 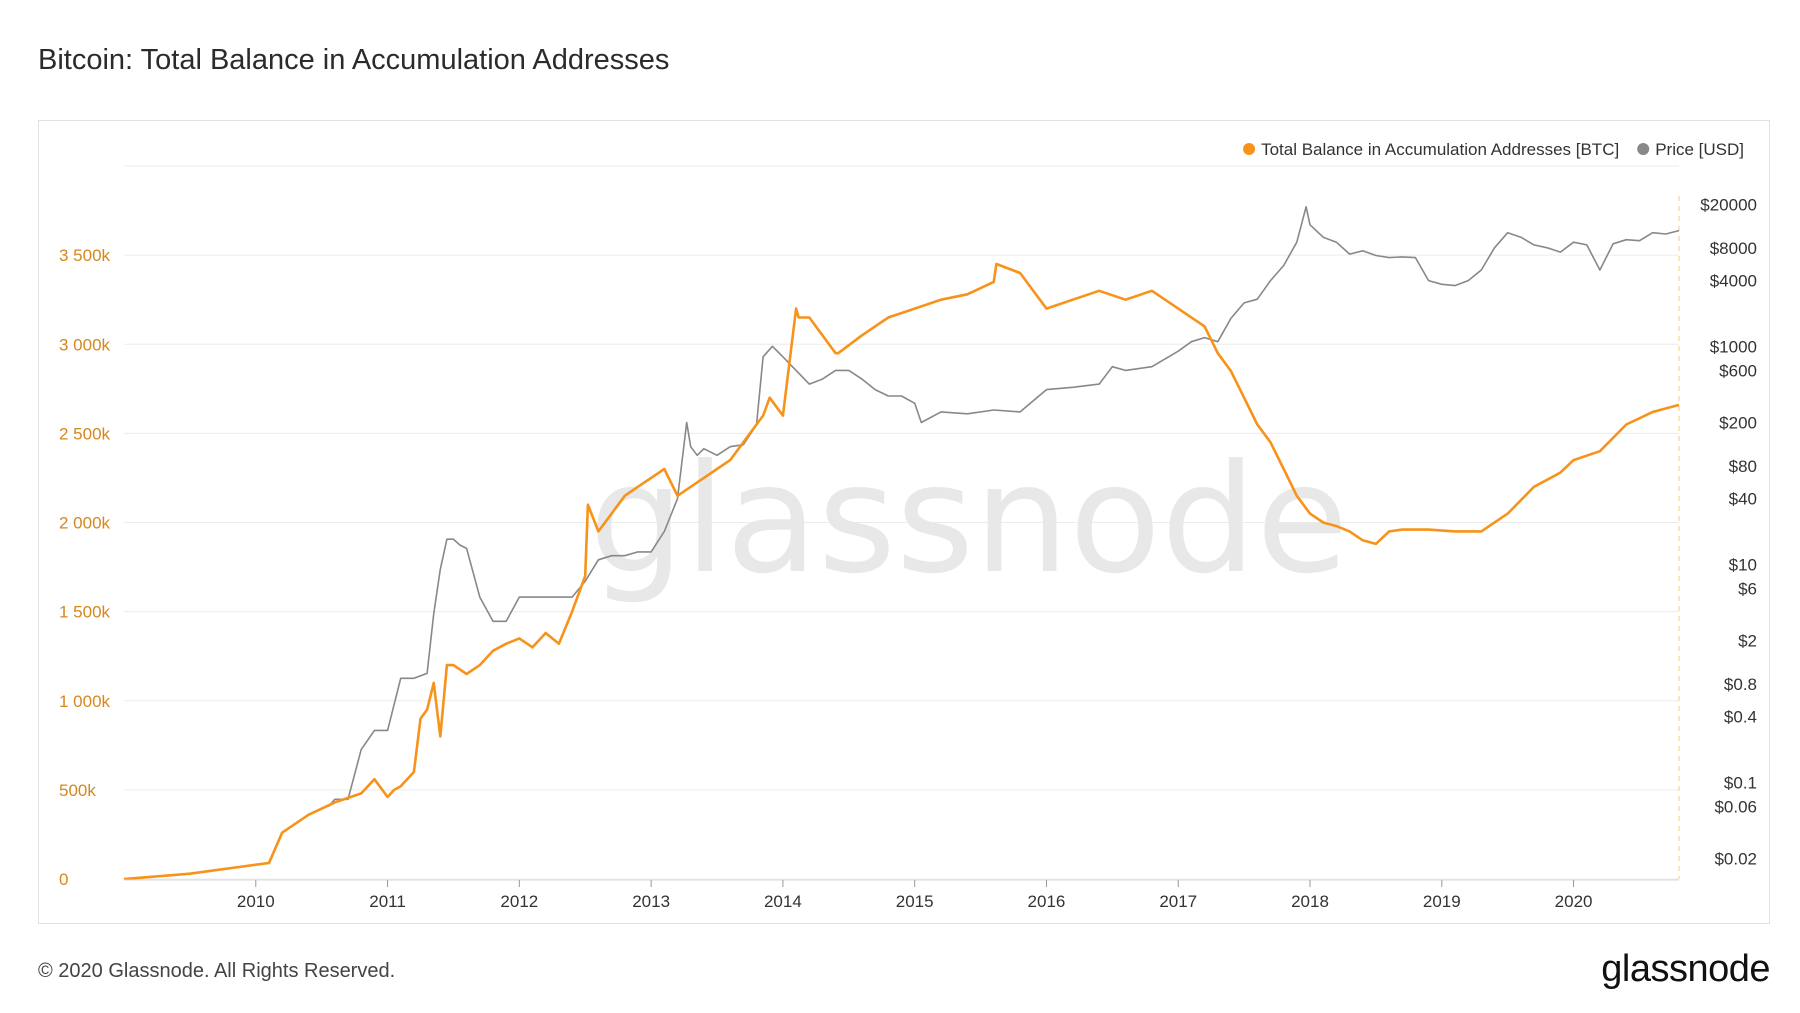 What do you see at coordinates (1699, 149) in the screenshot?
I see `legend-label: Price [USD]` at bounding box center [1699, 149].